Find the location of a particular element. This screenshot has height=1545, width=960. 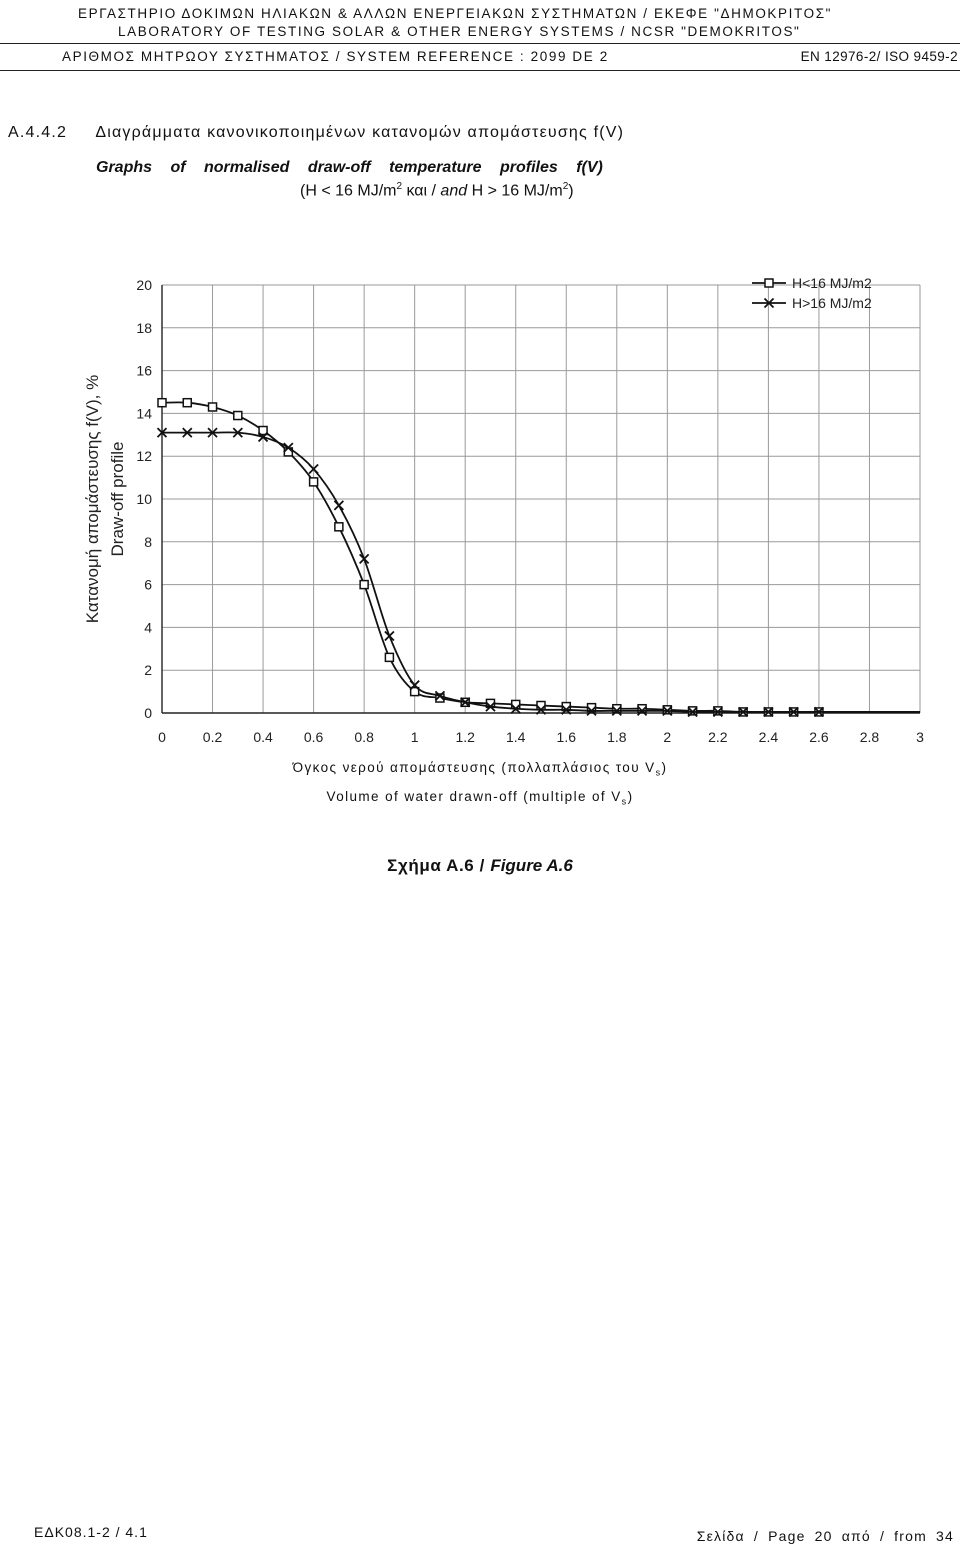

footer-document-code: ΕΔΚ08.1-2 / 4.1 is located at coordinates (91, 1532).